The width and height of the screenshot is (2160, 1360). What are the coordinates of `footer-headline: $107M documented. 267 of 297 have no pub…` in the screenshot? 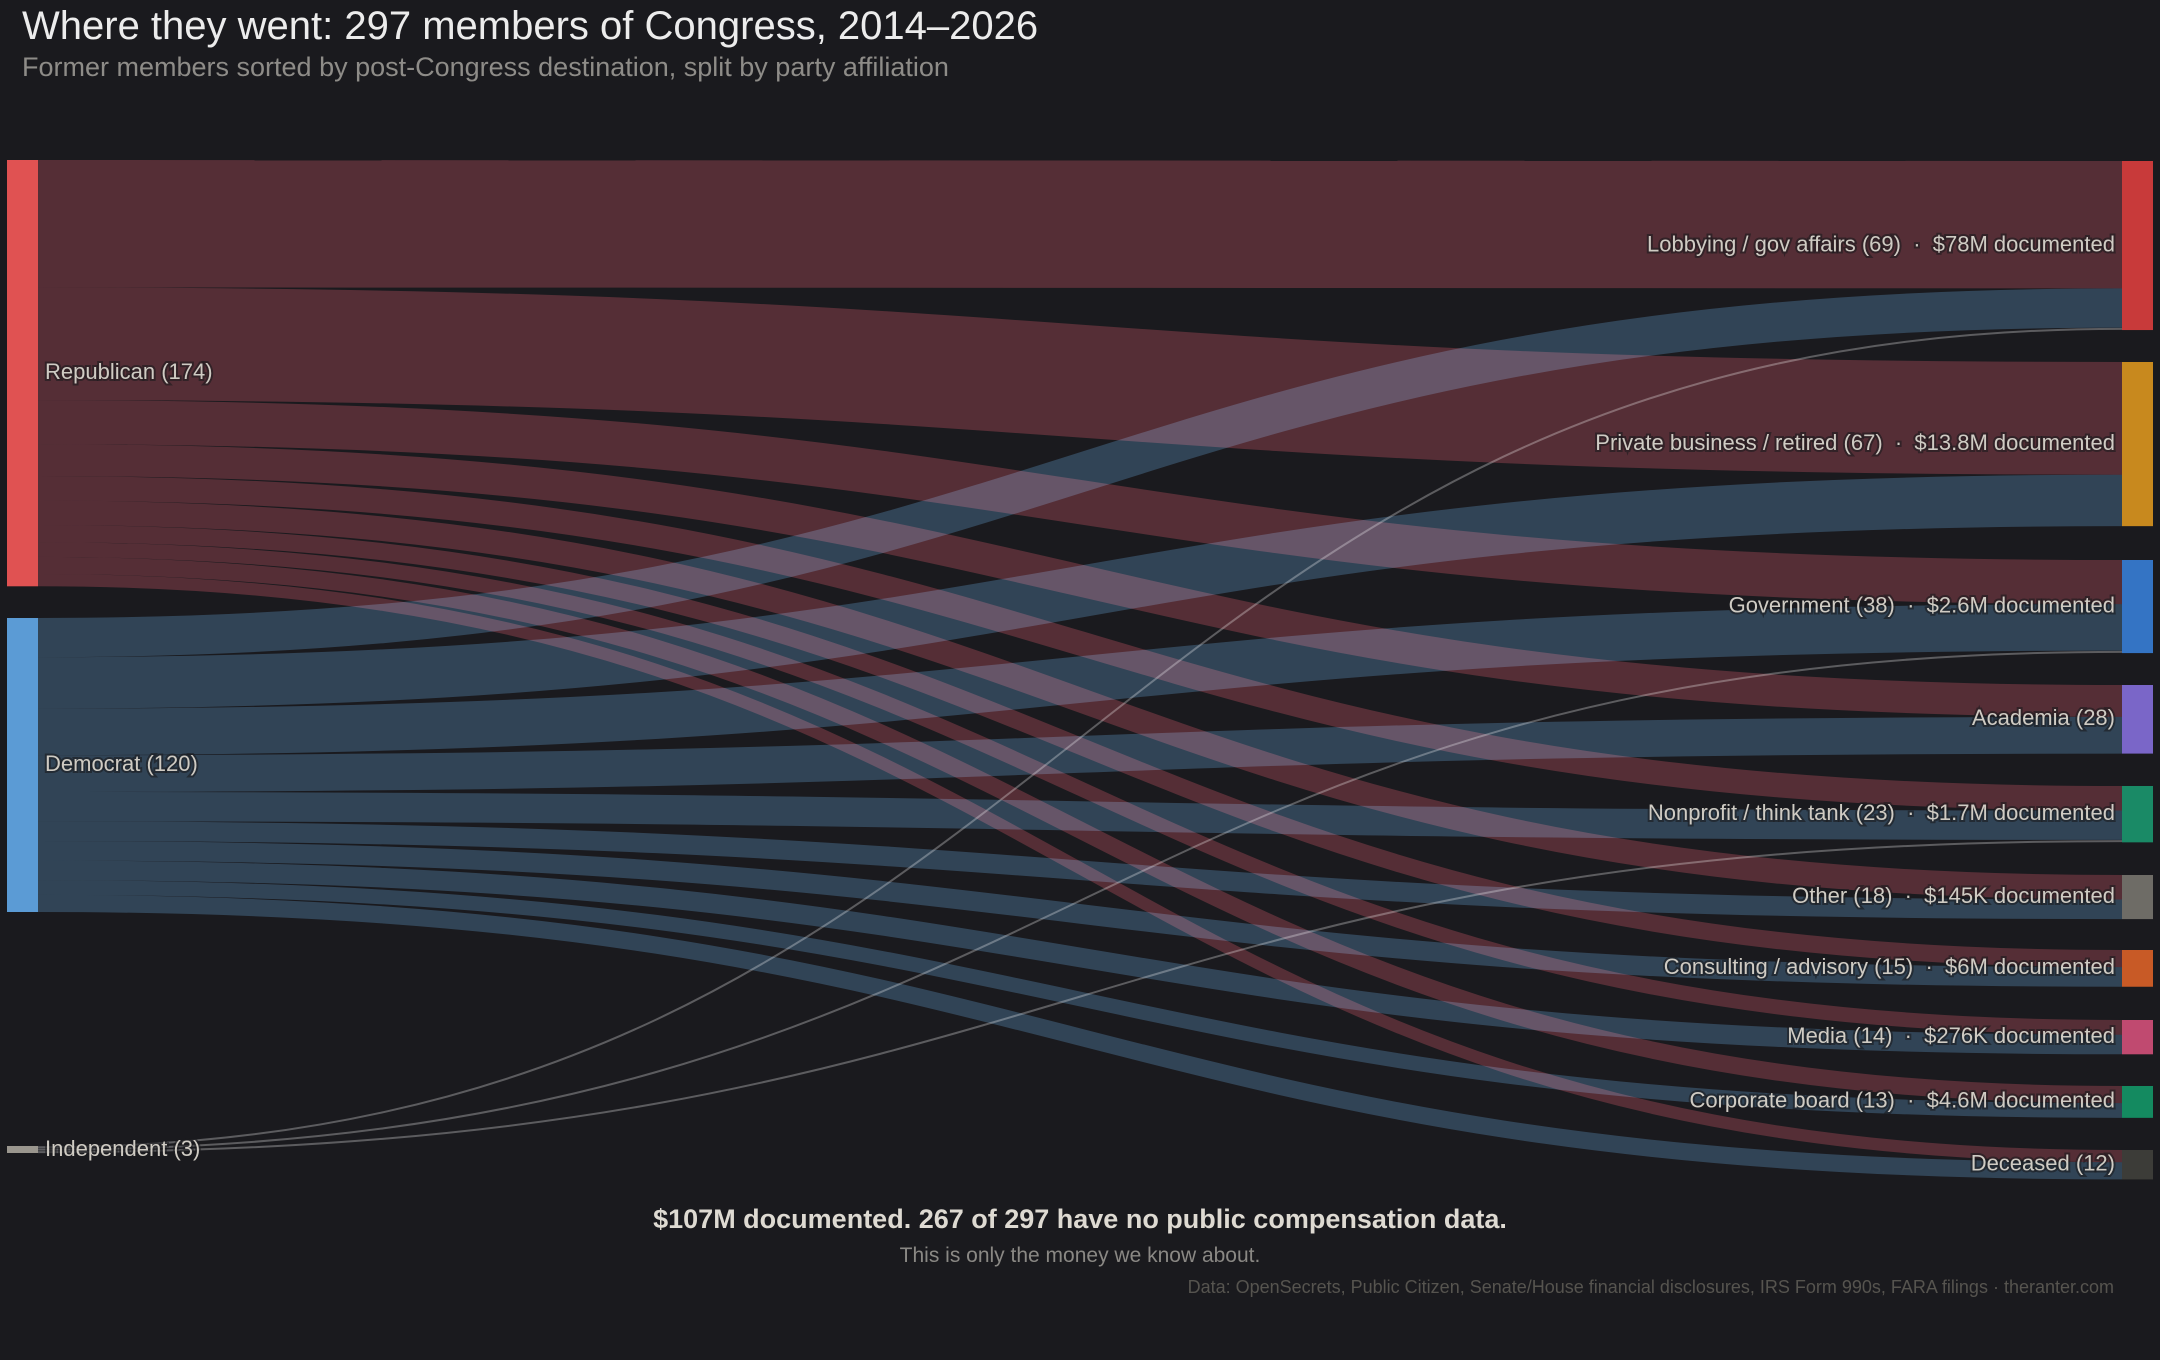 It's located at (1080, 1219).